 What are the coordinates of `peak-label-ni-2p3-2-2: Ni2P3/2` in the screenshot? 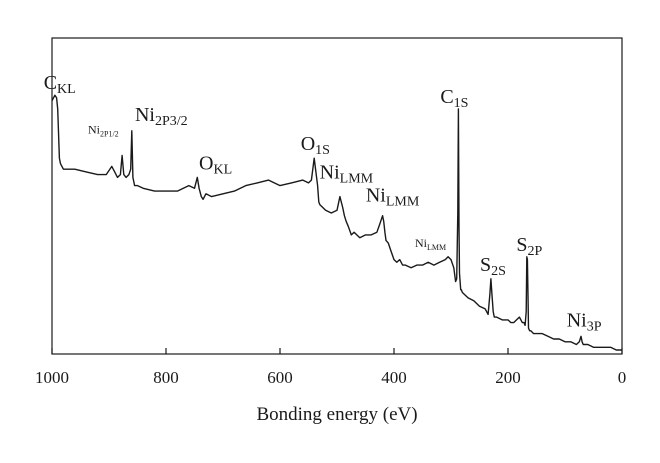 It's located at (161, 116).